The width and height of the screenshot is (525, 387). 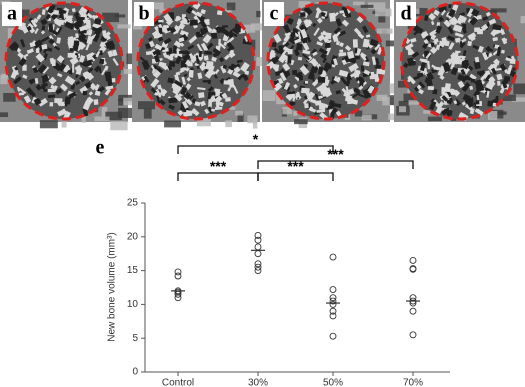 What do you see at coordinates (295, 166) in the screenshot?
I see `significance-label: ***` at bounding box center [295, 166].